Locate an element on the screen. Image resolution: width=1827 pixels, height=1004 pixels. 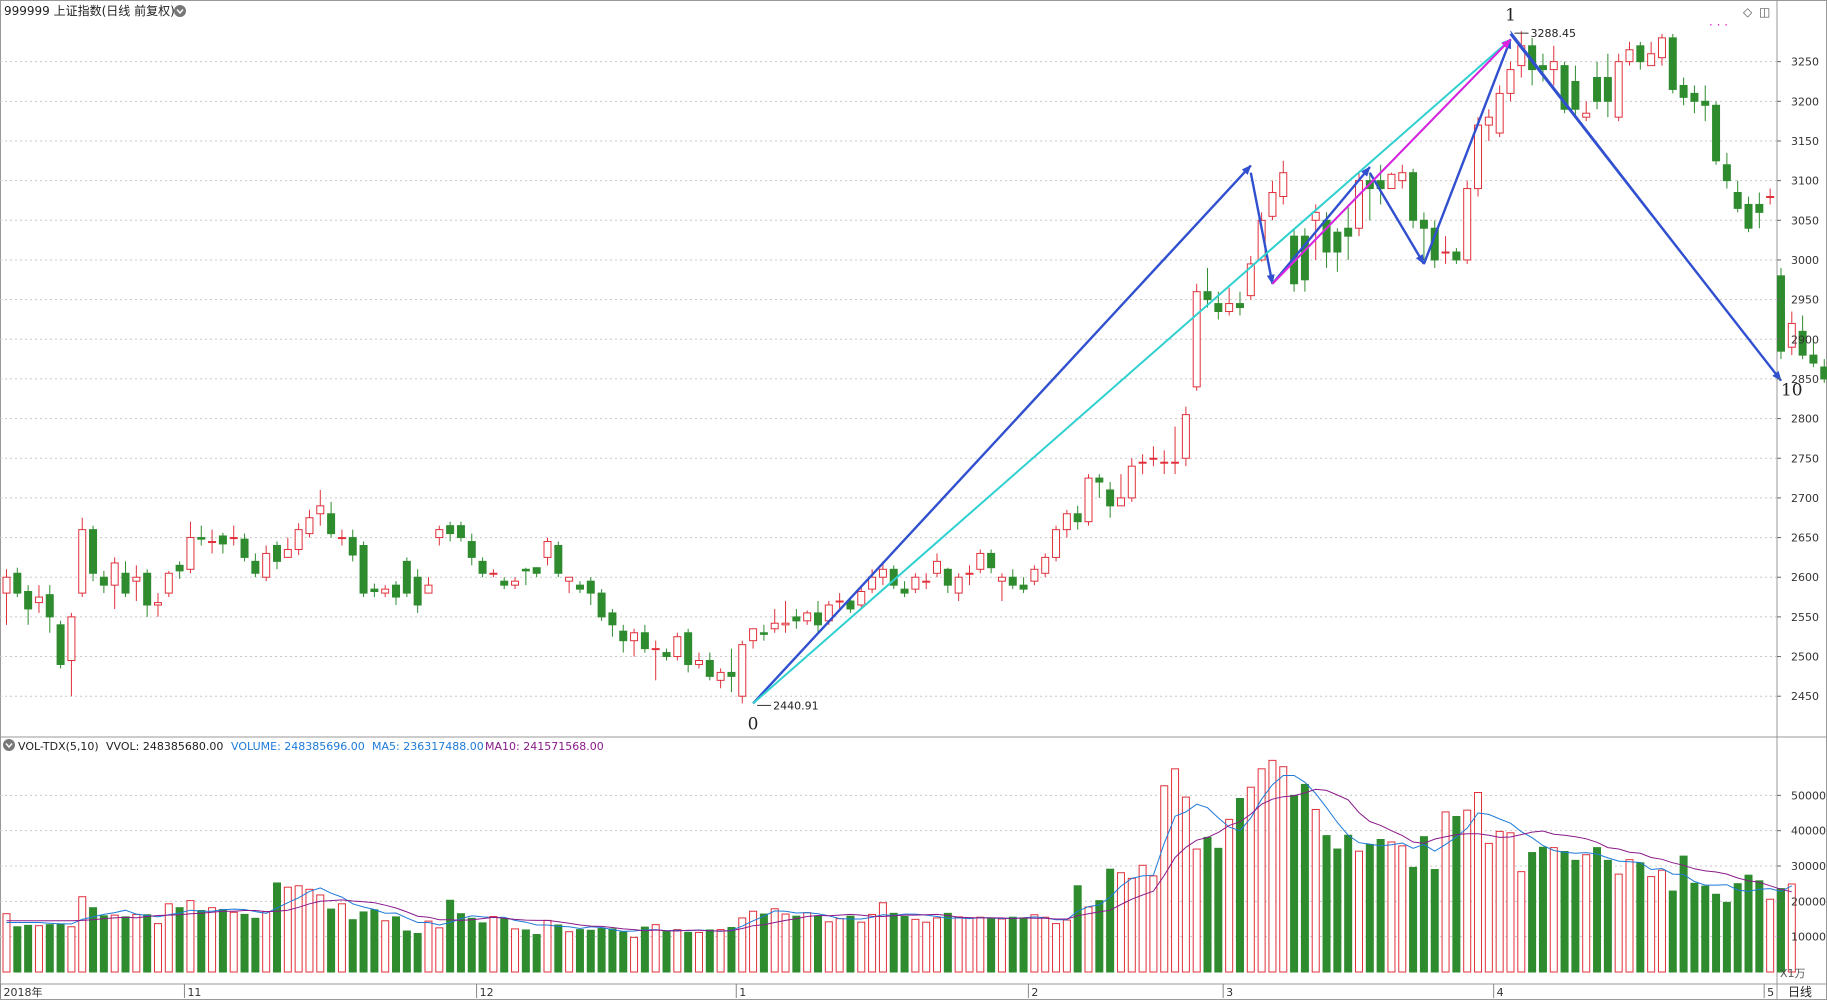
price-tick-label: 2850 is located at coordinates (1805, 379).